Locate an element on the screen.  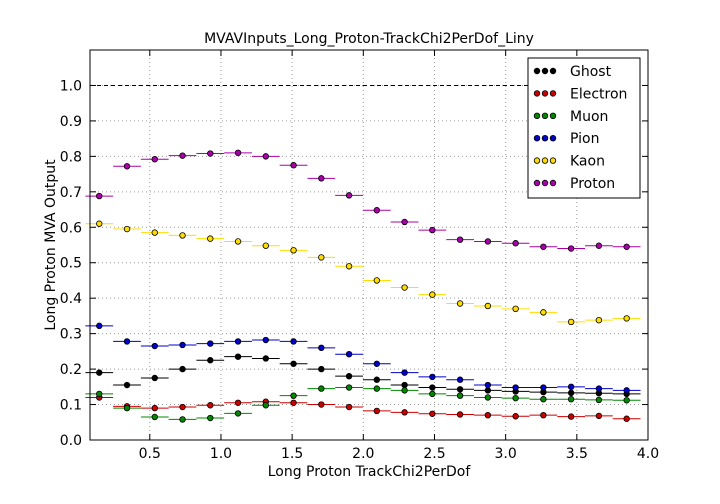
legend-item-muon: Muon is located at coordinates (570, 117).